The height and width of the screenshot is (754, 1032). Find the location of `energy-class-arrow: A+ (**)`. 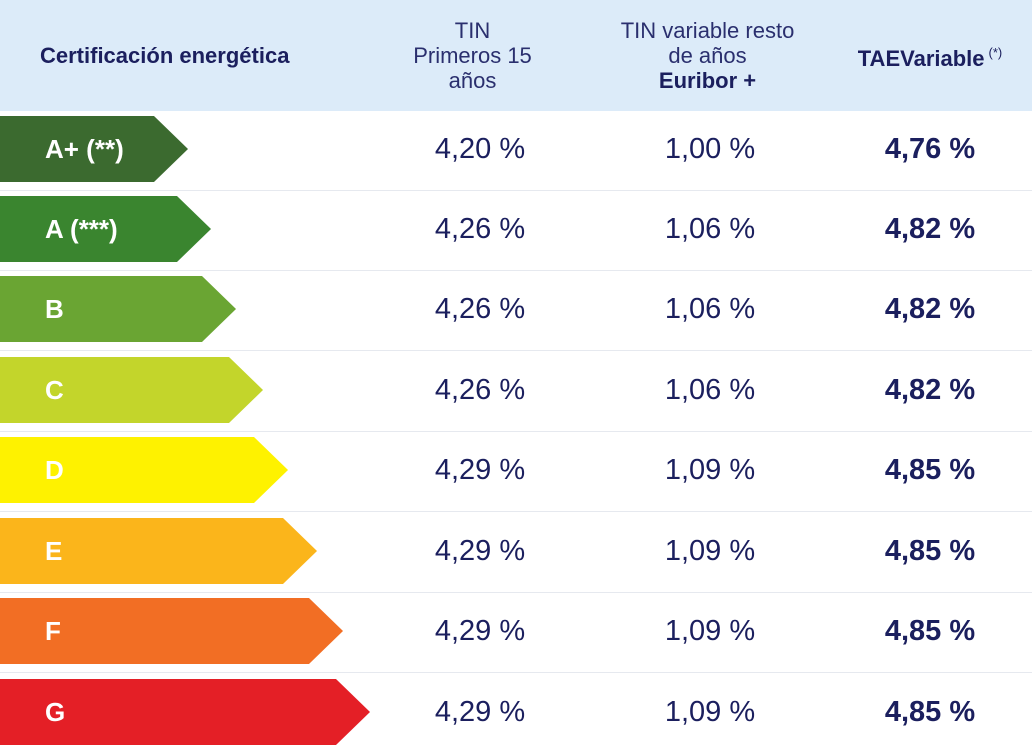

energy-class-arrow: A+ (**) is located at coordinates (94, 149).